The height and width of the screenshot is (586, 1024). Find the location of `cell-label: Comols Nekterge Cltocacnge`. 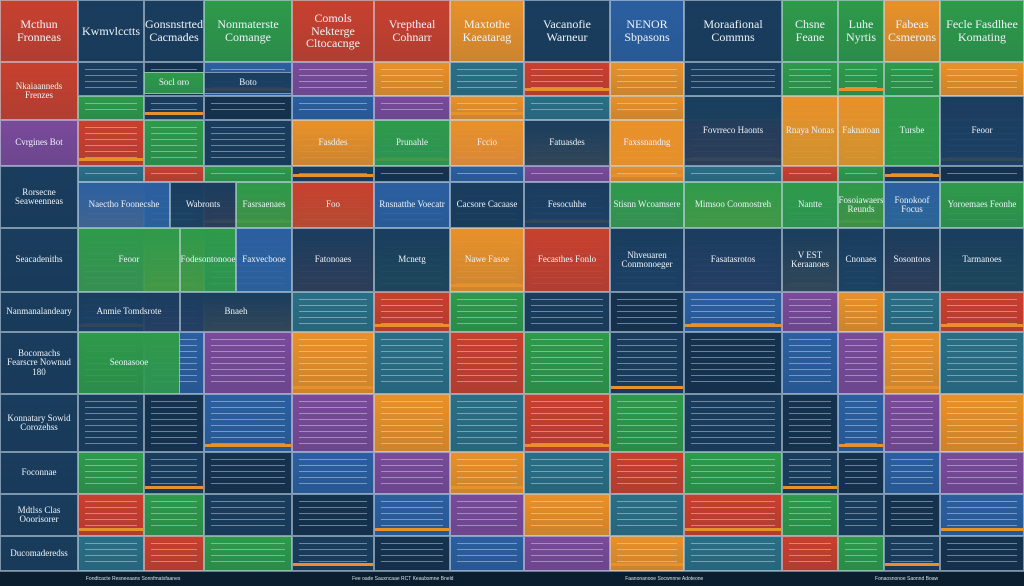

cell-label: Comols Nekterge Cltocacnge is located at coordinates (333, 31).